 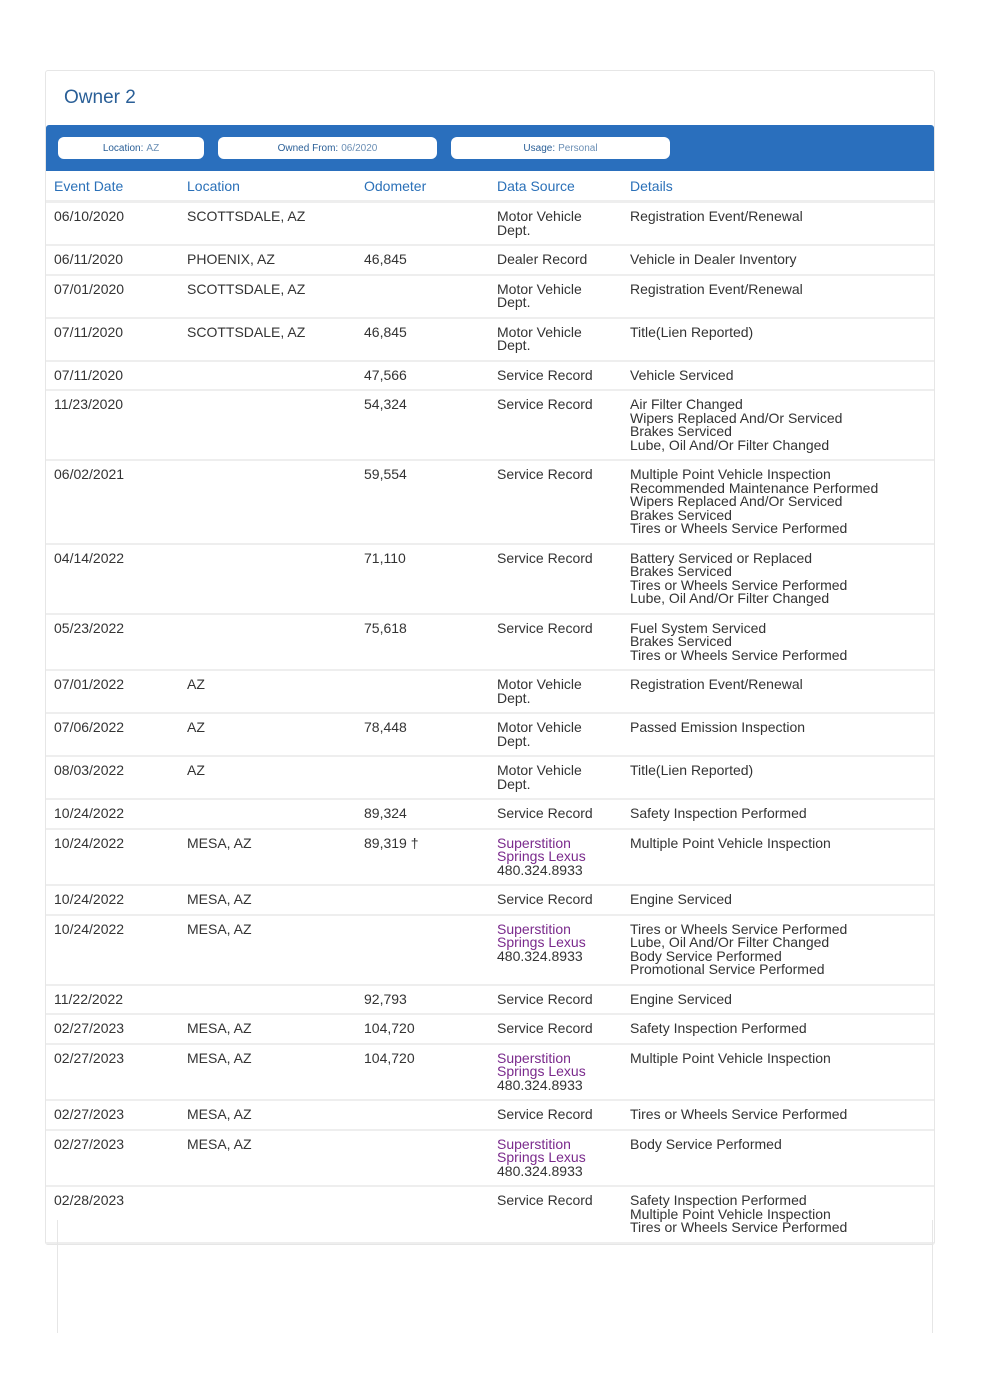 What do you see at coordinates (706, 955) in the screenshot?
I see `detail-line: Body Service Performed` at bounding box center [706, 955].